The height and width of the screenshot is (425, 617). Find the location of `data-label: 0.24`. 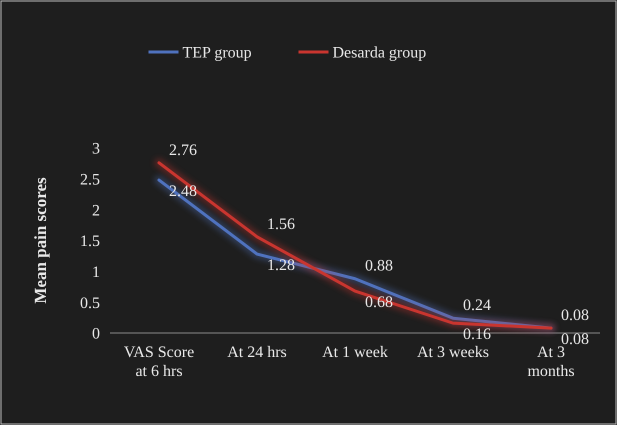

data-label: 0.24 is located at coordinates (477, 305).